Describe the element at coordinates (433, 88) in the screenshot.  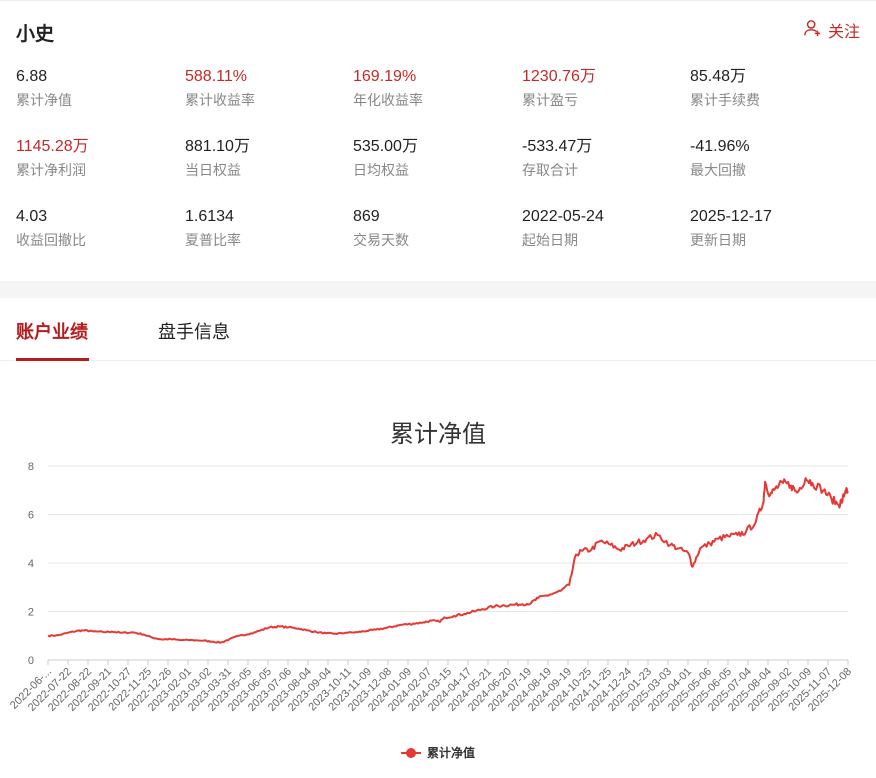
I see `stat-item: 169.19% 年化收益率` at that location.